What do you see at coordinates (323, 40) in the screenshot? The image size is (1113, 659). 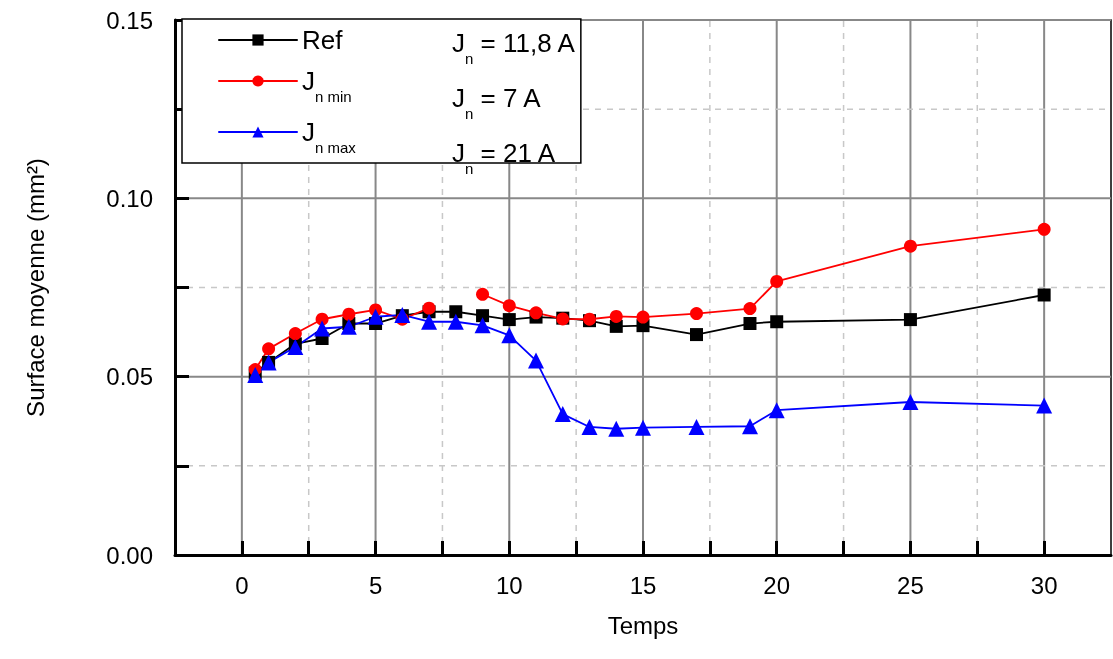 I see `legend-label: Ref` at bounding box center [323, 40].